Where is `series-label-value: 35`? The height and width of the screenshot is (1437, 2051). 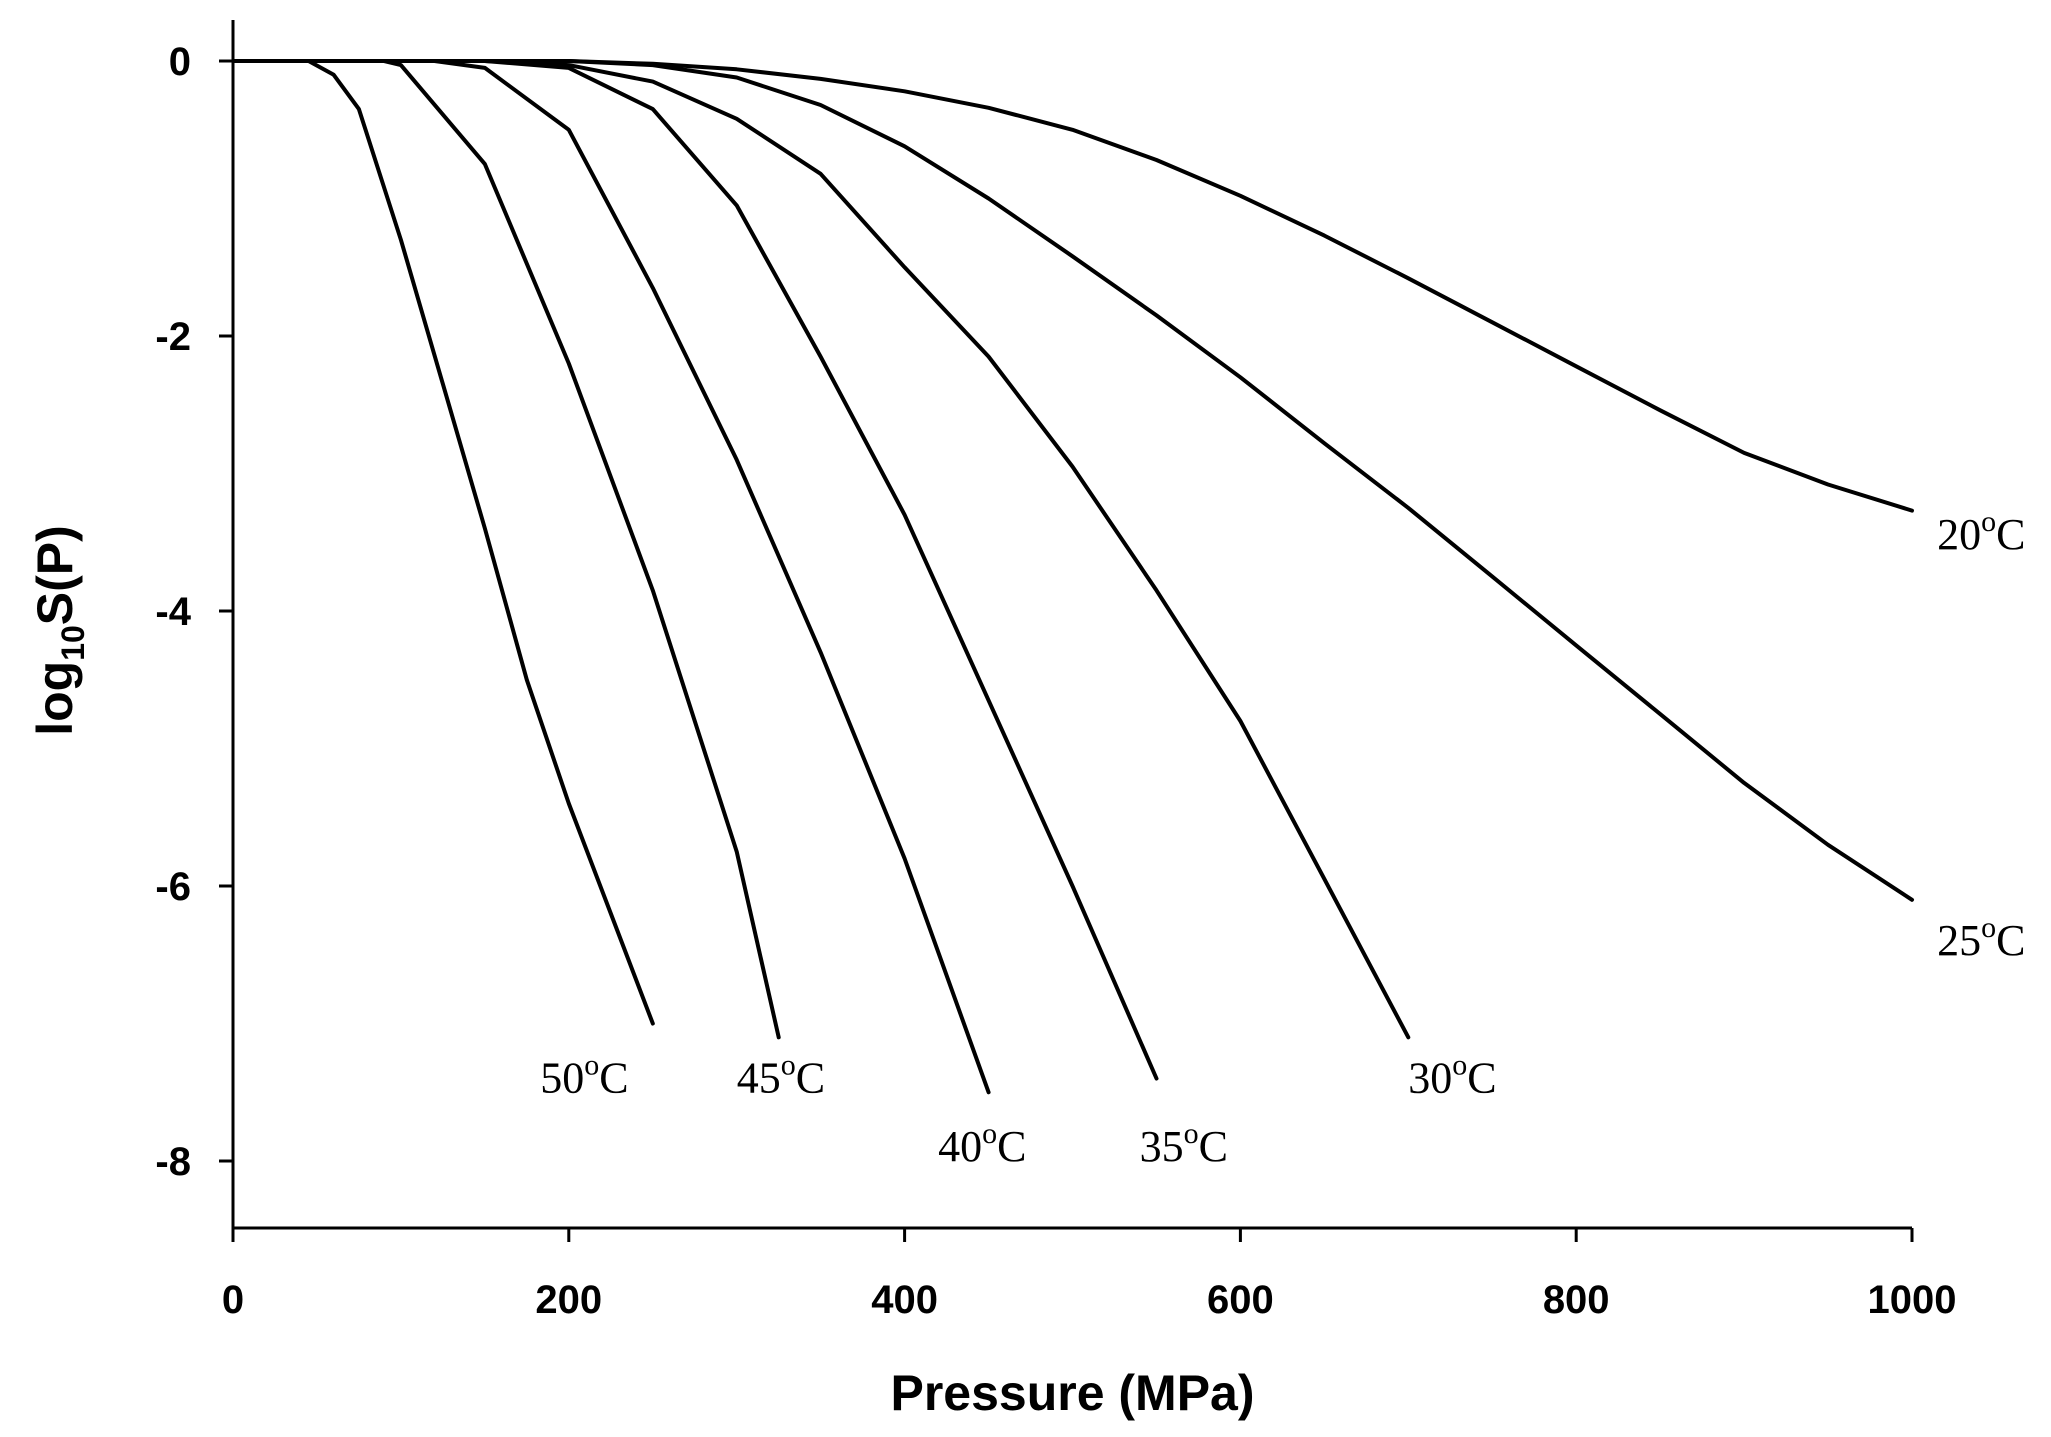
series-label-value: 35 is located at coordinates (1162, 1146).